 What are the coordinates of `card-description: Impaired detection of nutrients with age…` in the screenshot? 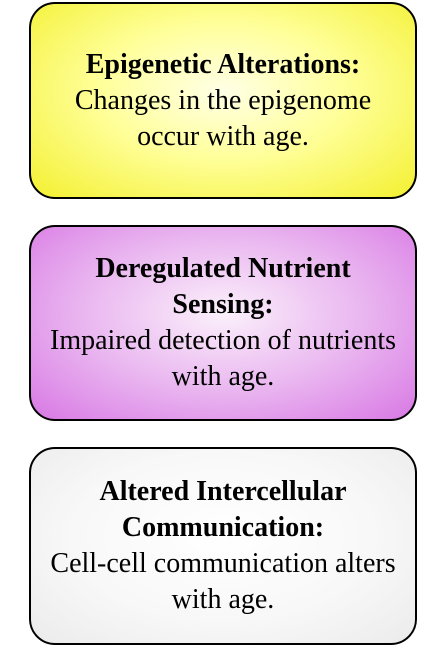 It's located at (223, 358).